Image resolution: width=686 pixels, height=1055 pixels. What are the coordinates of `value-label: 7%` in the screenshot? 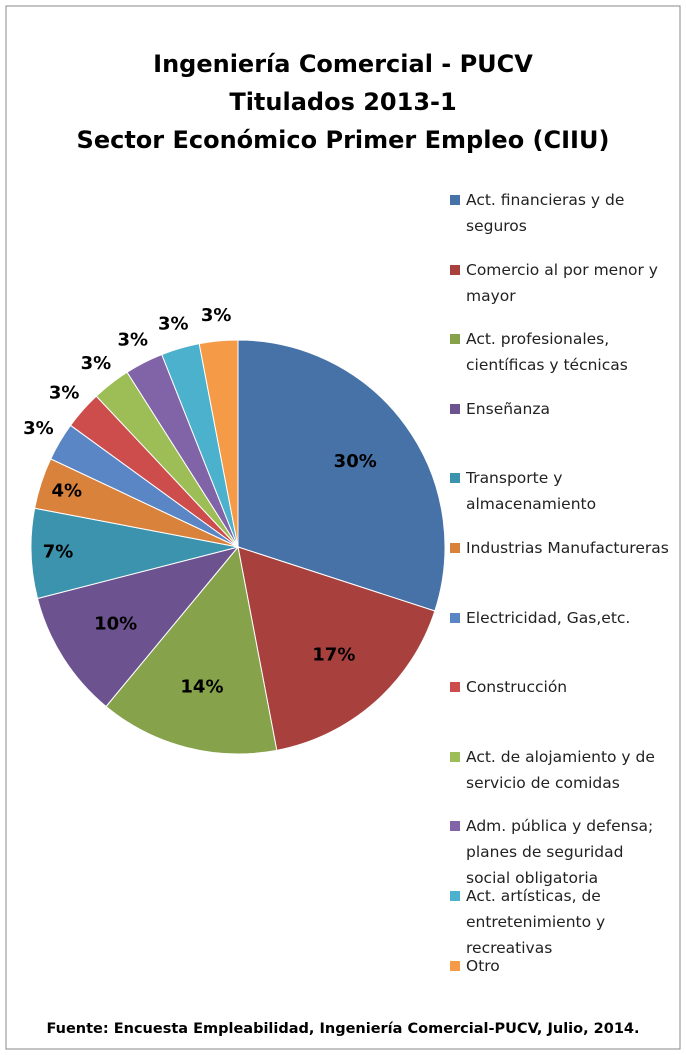 It's located at (58, 552).